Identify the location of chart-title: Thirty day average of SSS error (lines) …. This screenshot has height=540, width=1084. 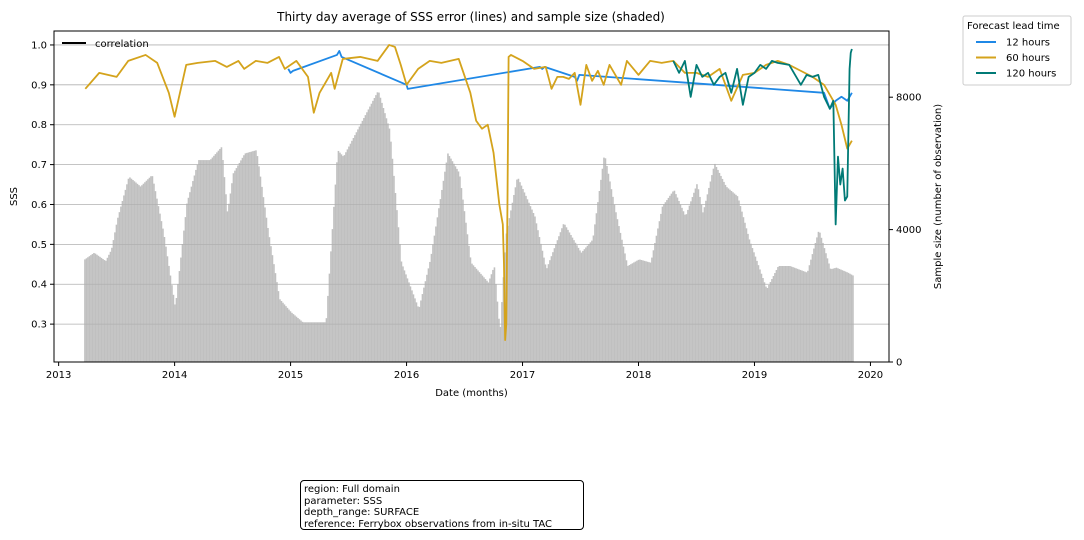
(470, 17).